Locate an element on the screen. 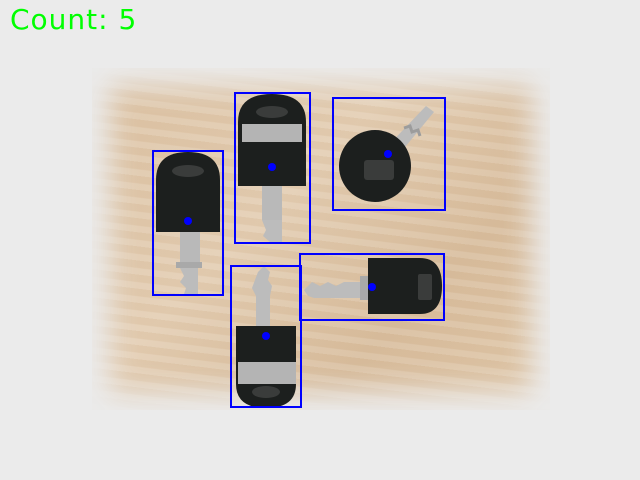 The width and height of the screenshot is (640, 480). object-count-label: Count: 5 is located at coordinates (74, 19).